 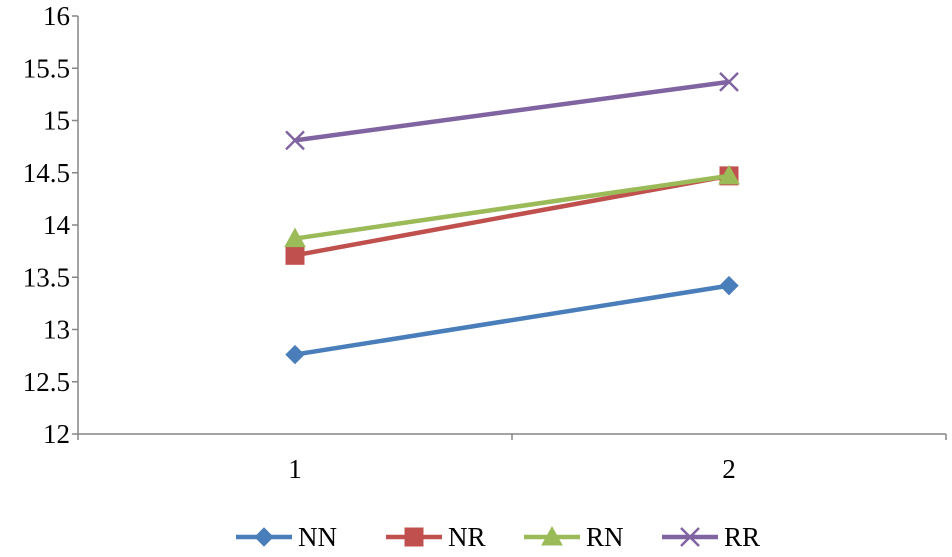 I want to click on series-rn, so click(x=512, y=206).